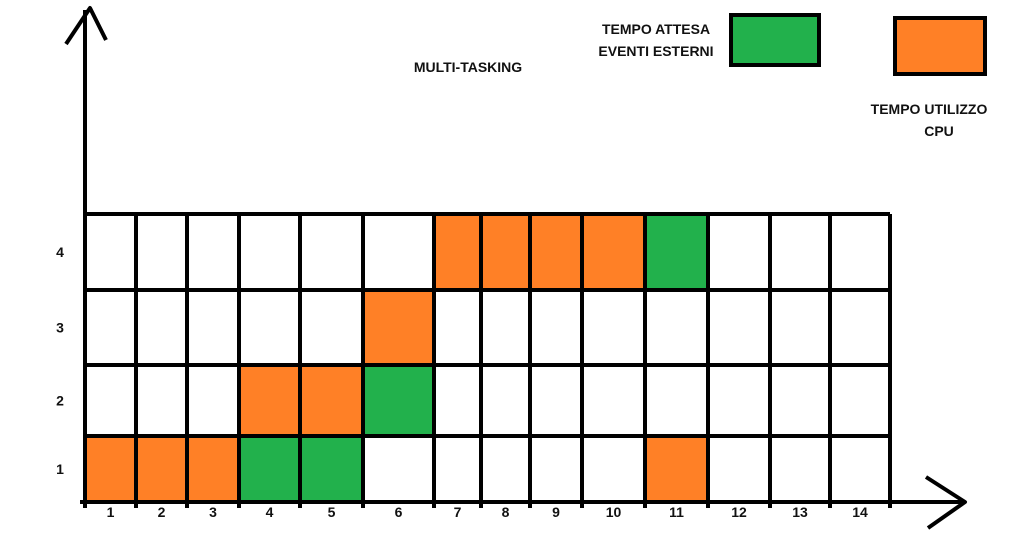 The width and height of the screenshot is (1010, 538). I want to click on legend-wait-swatch, so click(775, 40).